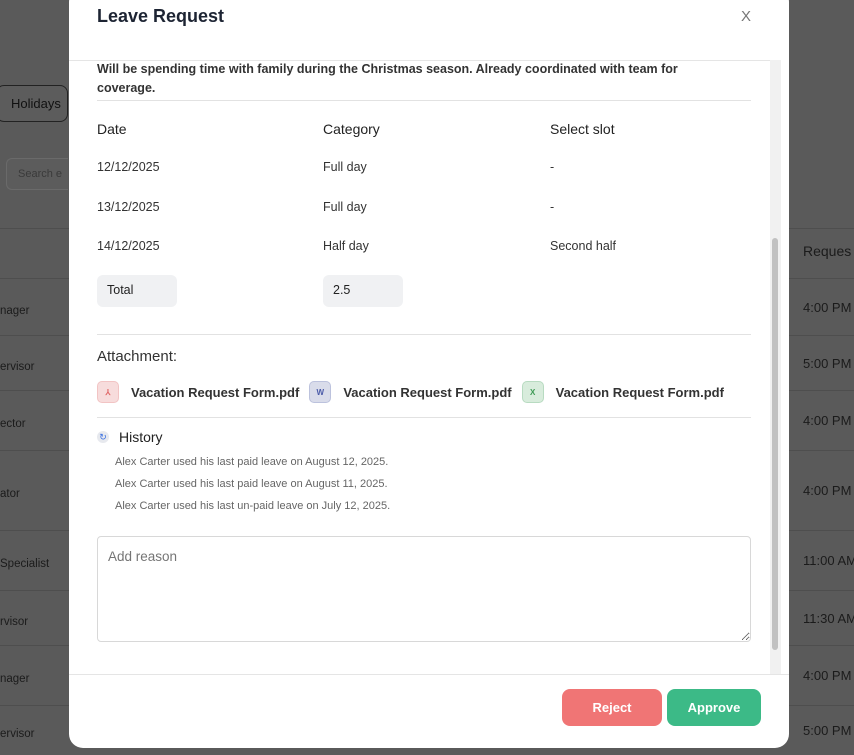  Describe the element at coordinates (429, 24) in the screenshot. I see `modal-header: Leave Request X` at that location.